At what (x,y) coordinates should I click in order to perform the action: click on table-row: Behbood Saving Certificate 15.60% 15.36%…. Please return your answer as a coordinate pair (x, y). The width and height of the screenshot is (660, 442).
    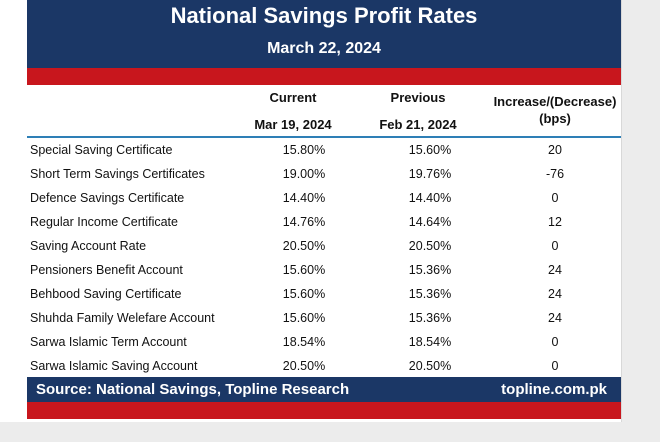
    Looking at the image, I should click on (324, 294).